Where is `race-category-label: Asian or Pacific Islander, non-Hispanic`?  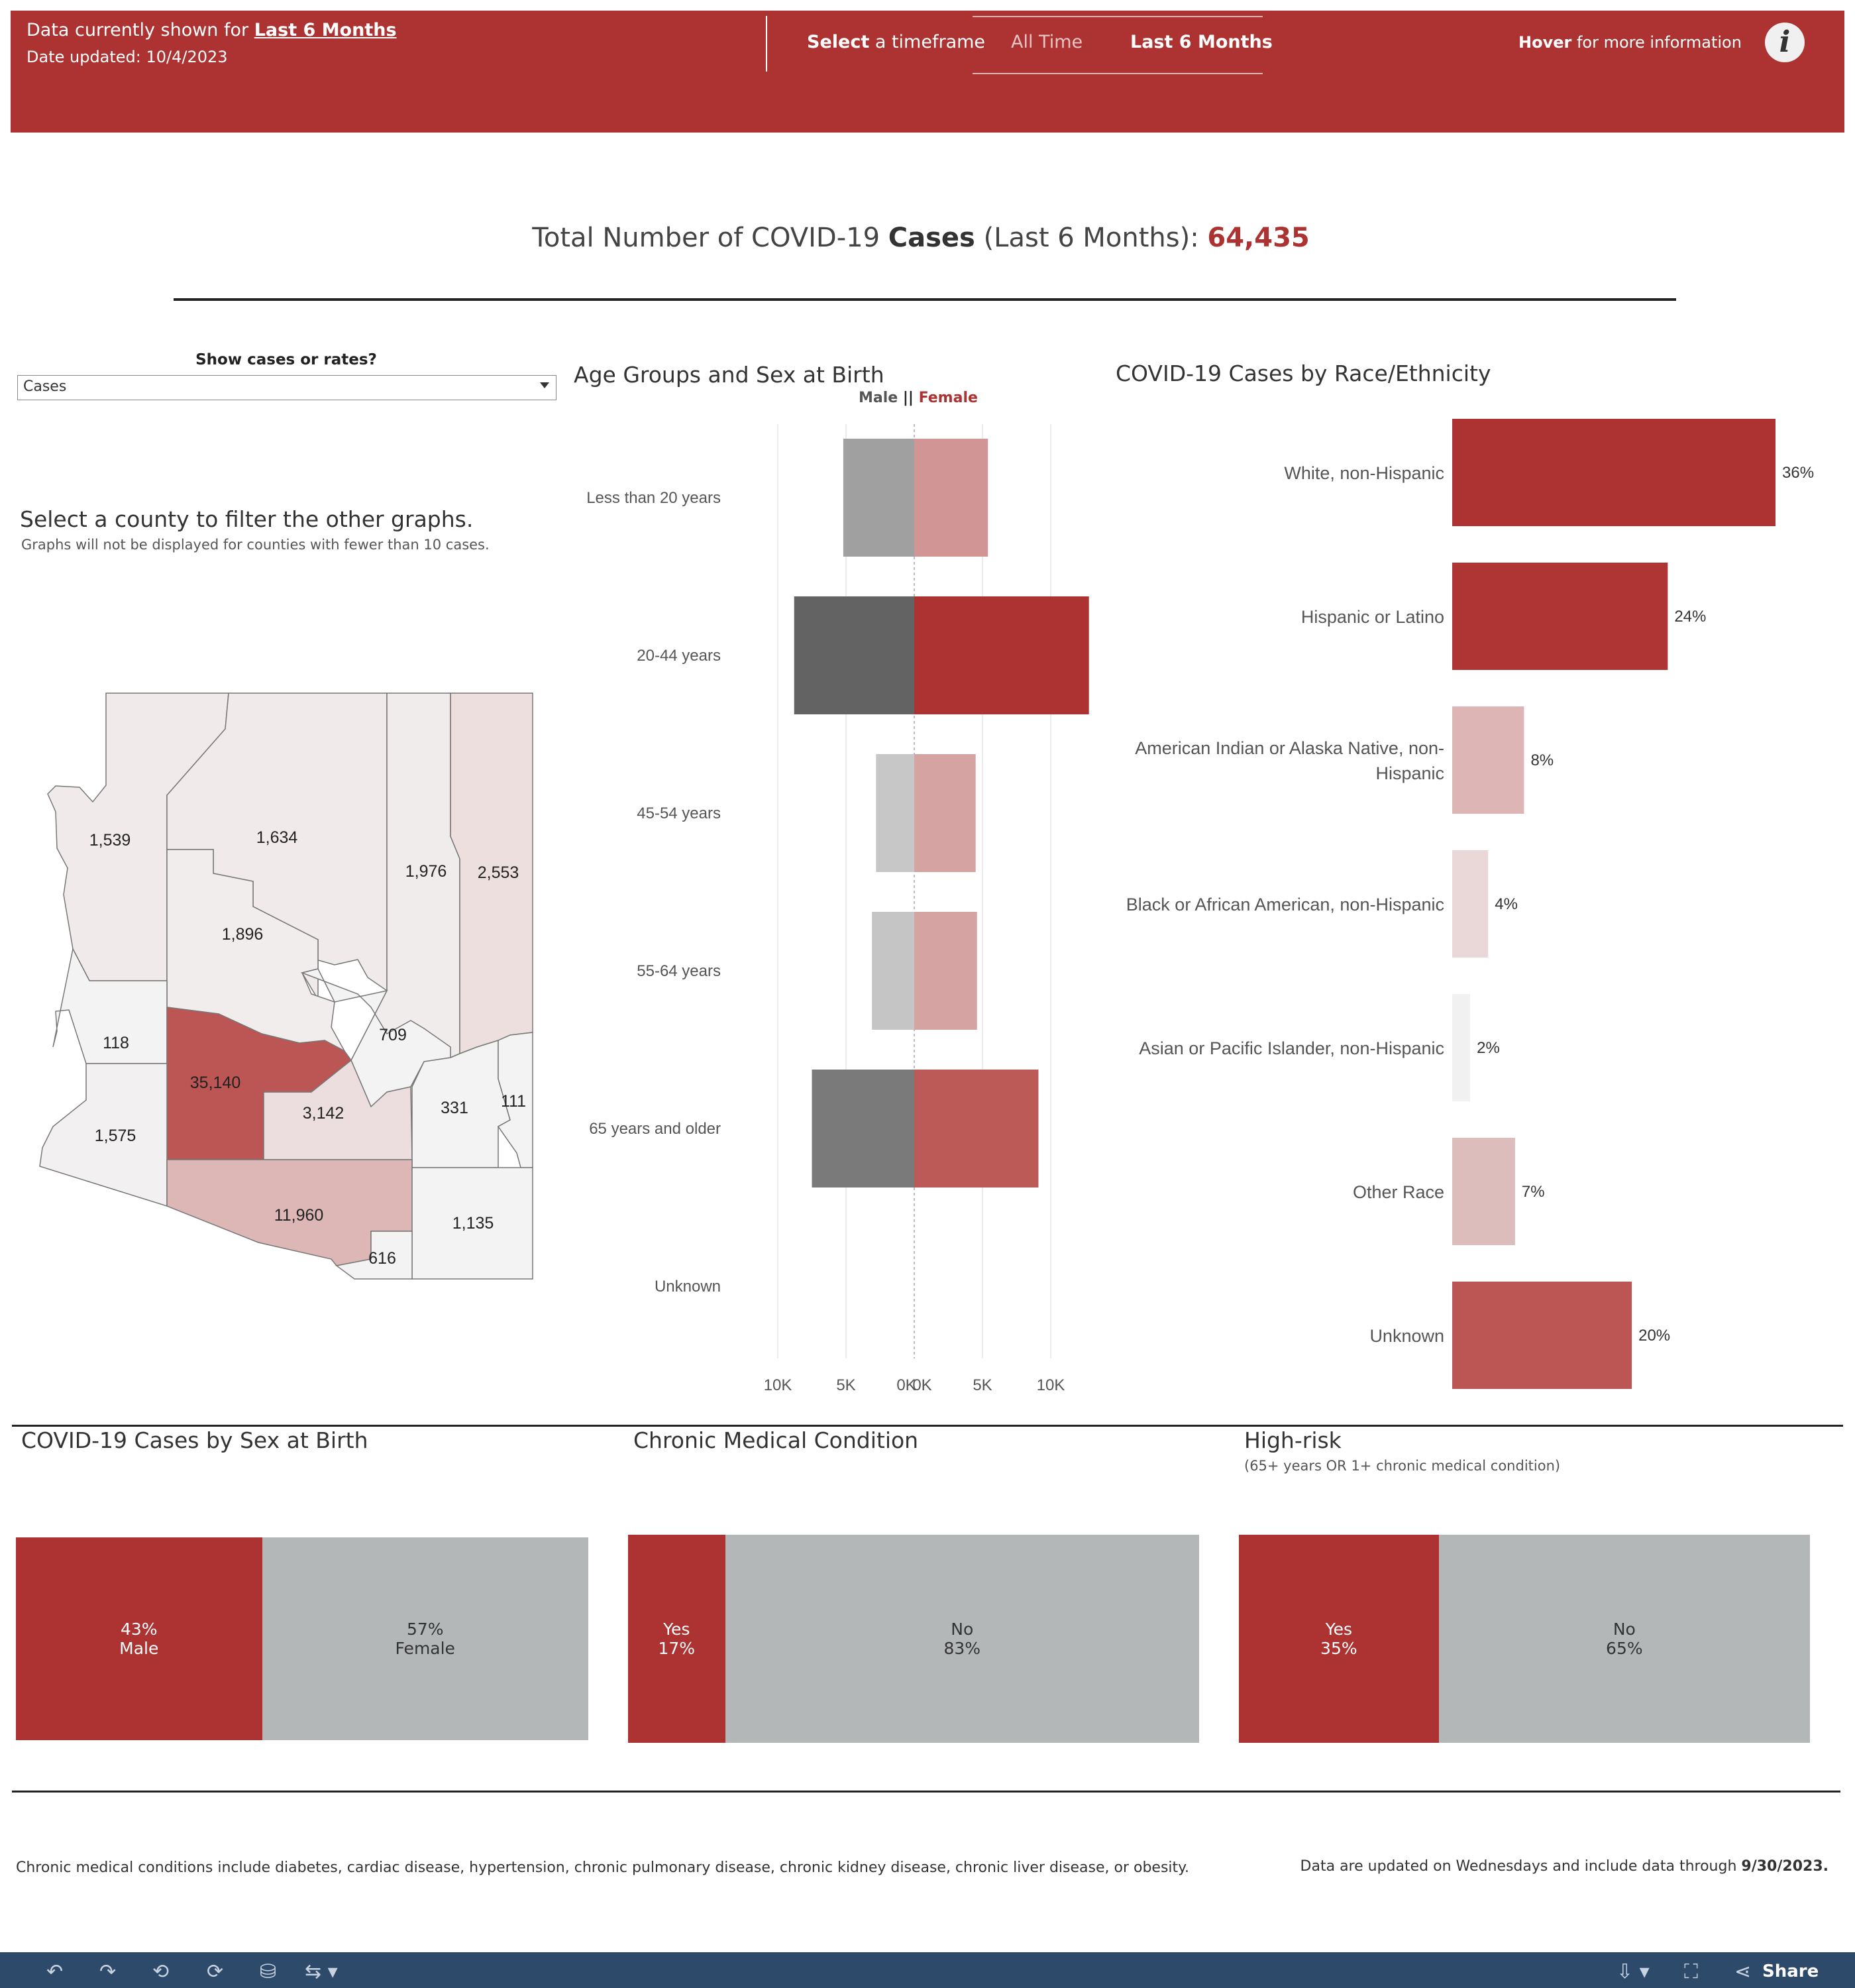 race-category-label: Asian or Pacific Islander, non-Hispanic is located at coordinates (1291, 1048).